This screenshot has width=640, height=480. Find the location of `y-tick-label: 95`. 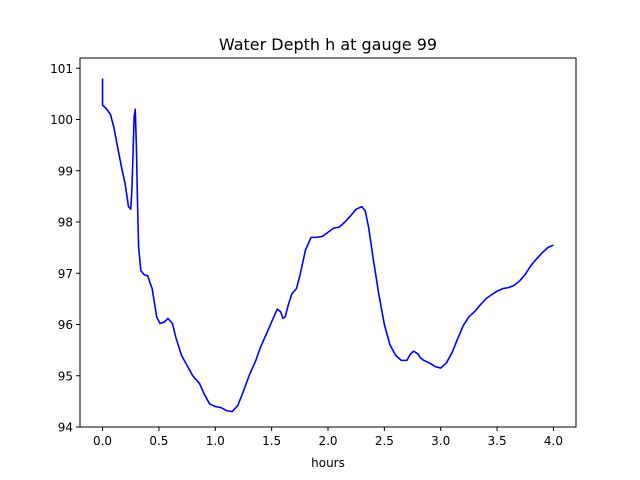

y-tick-label: 95 is located at coordinates (65, 376).